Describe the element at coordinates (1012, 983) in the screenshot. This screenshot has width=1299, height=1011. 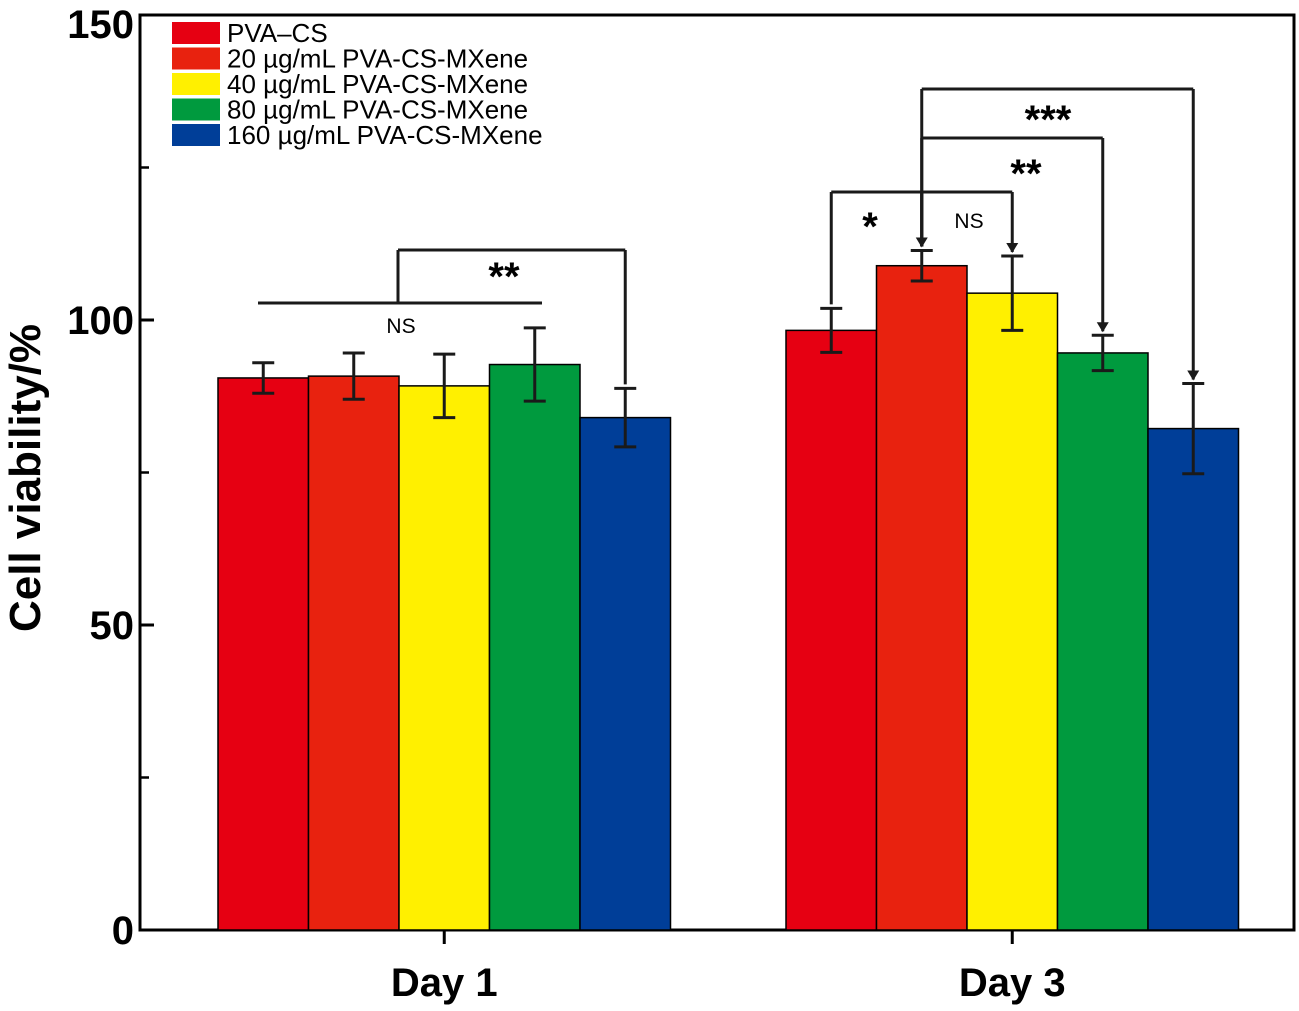
I see `x-category-label: Day 3` at that location.